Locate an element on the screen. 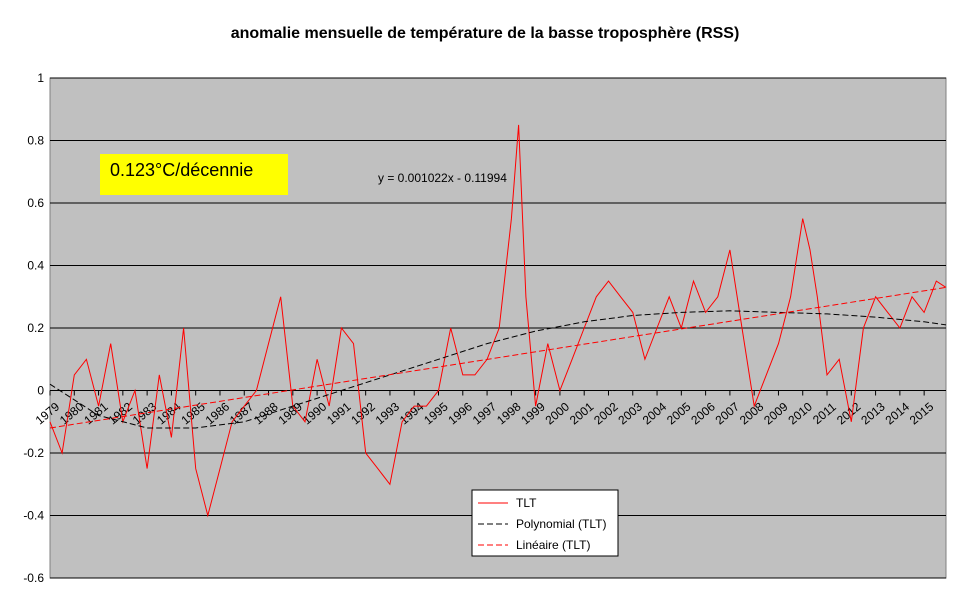  y-tick-label: 0.4 is located at coordinates (35, 266).